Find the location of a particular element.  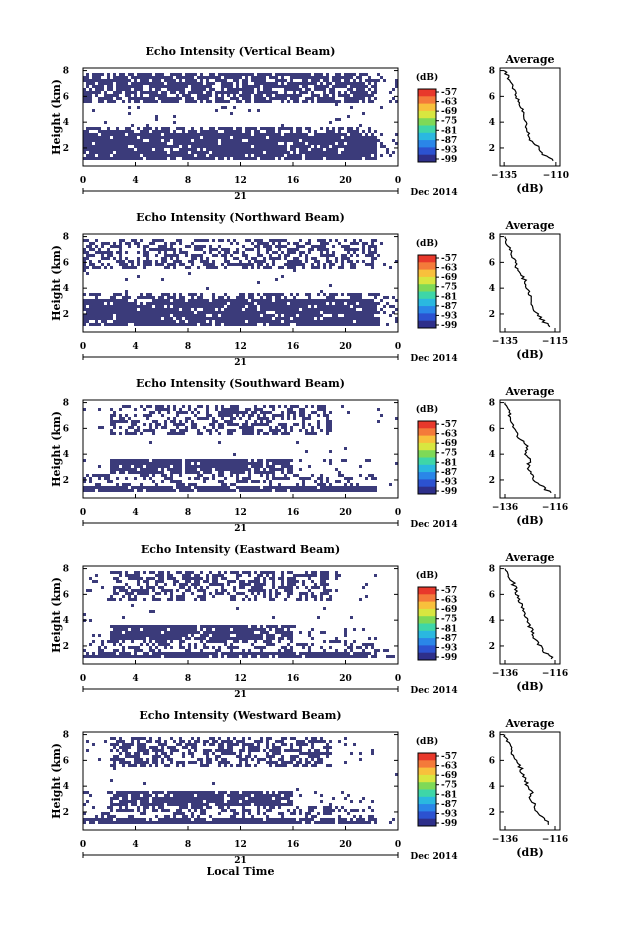

profile-y-tick-label: 6 is located at coordinates (492, 263).